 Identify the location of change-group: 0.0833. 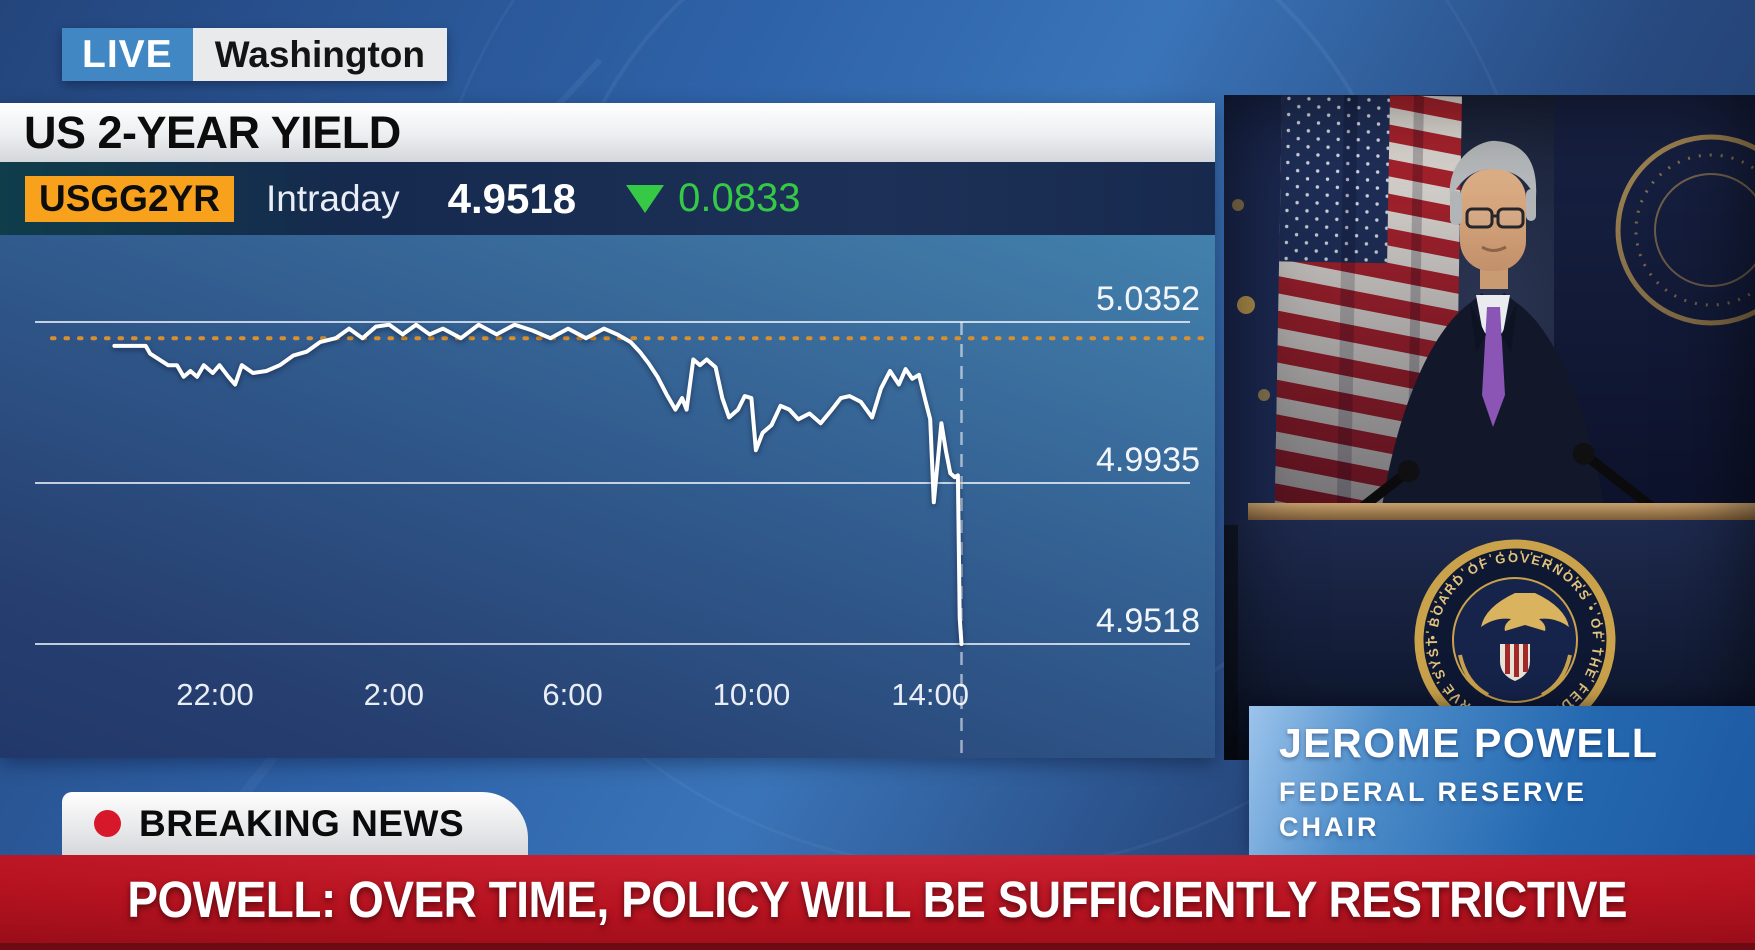
(713, 198).